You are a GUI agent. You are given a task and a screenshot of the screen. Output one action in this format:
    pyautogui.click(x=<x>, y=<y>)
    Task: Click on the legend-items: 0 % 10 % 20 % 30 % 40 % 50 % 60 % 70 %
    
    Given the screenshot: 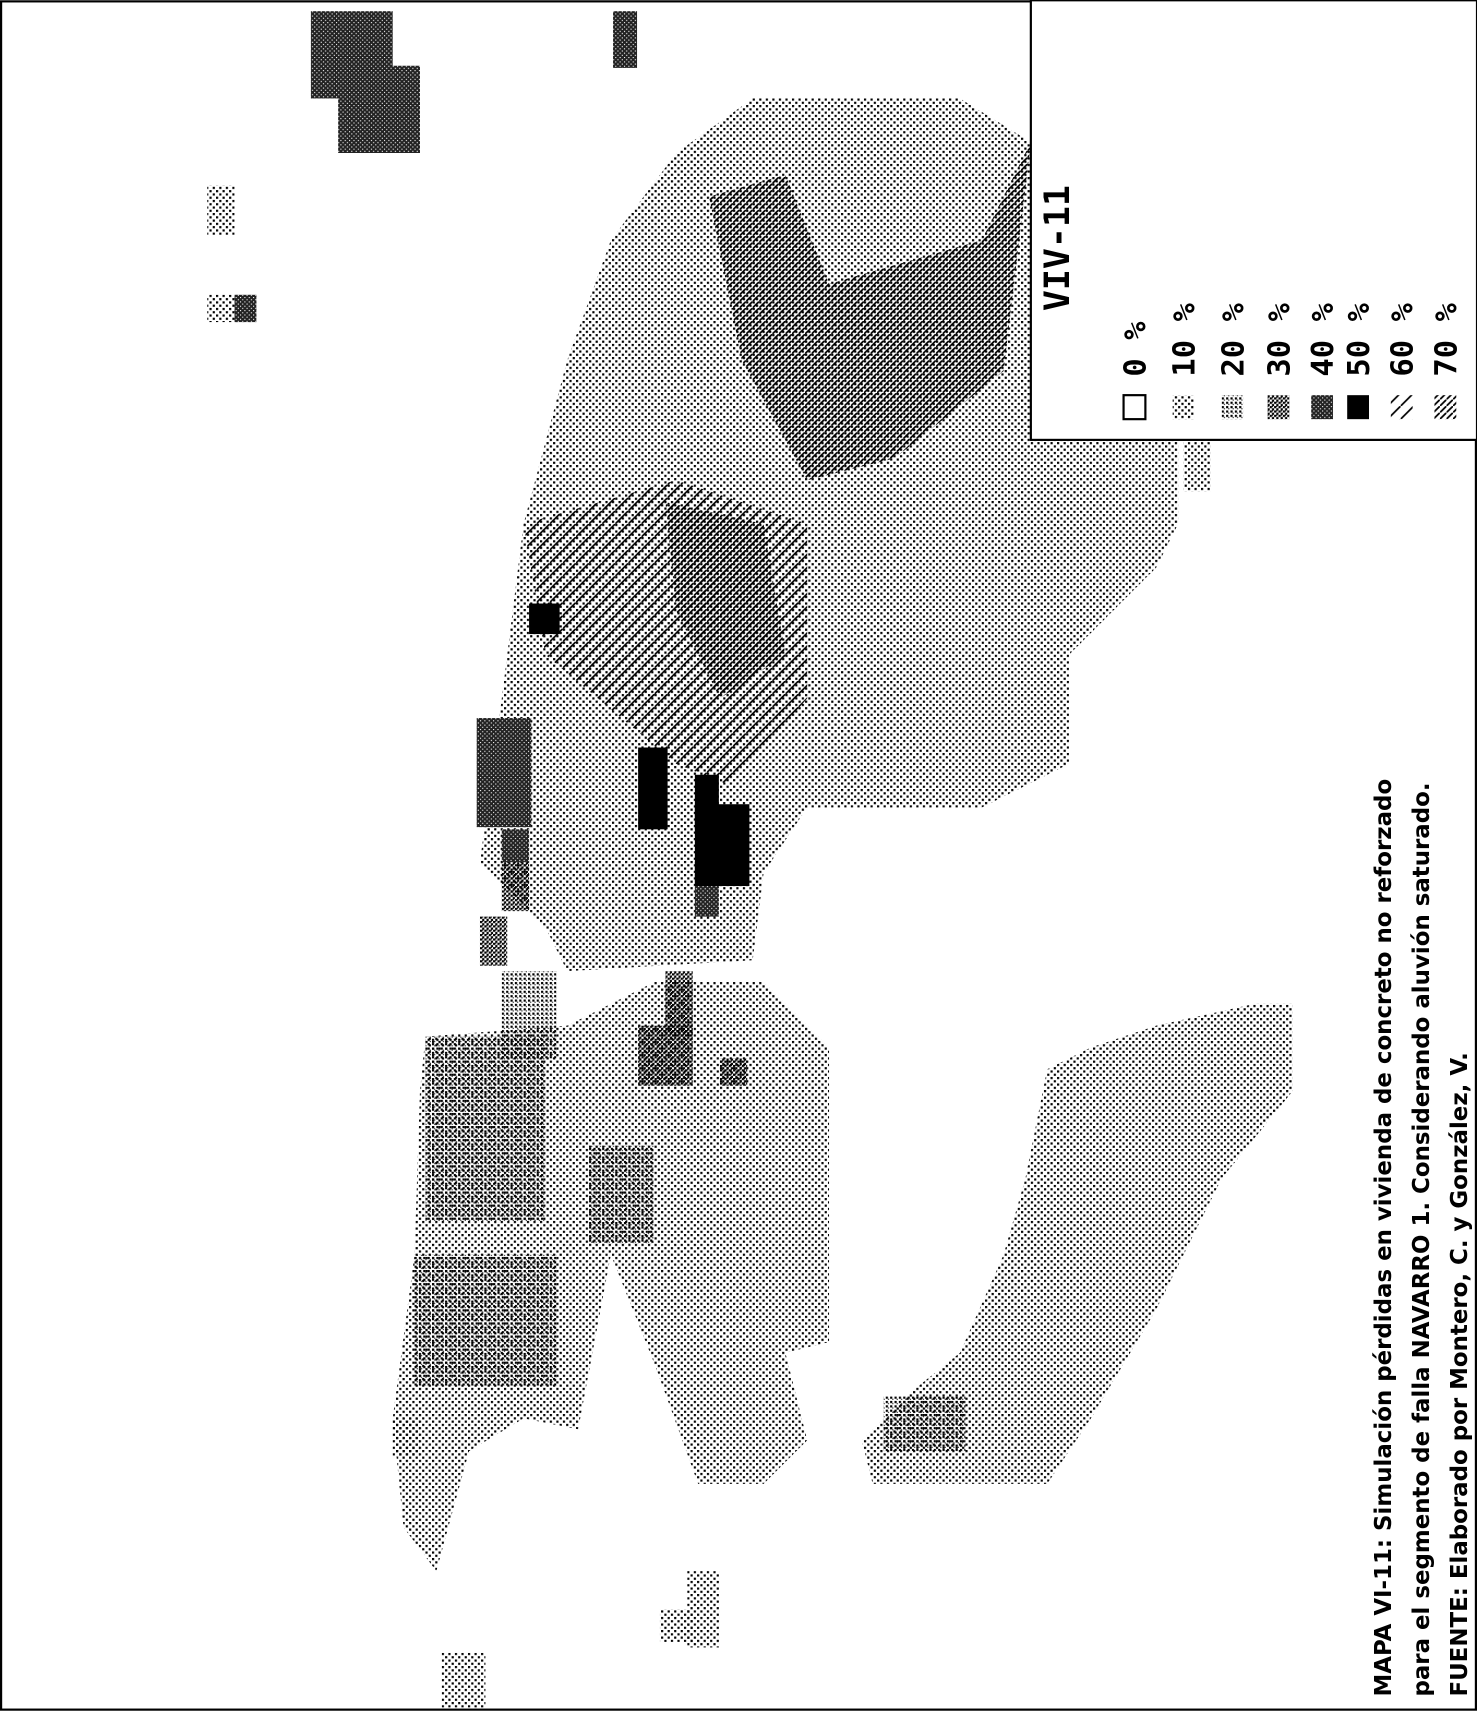 What is the action you would take?
    pyautogui.click(x=1291, y=361)
    